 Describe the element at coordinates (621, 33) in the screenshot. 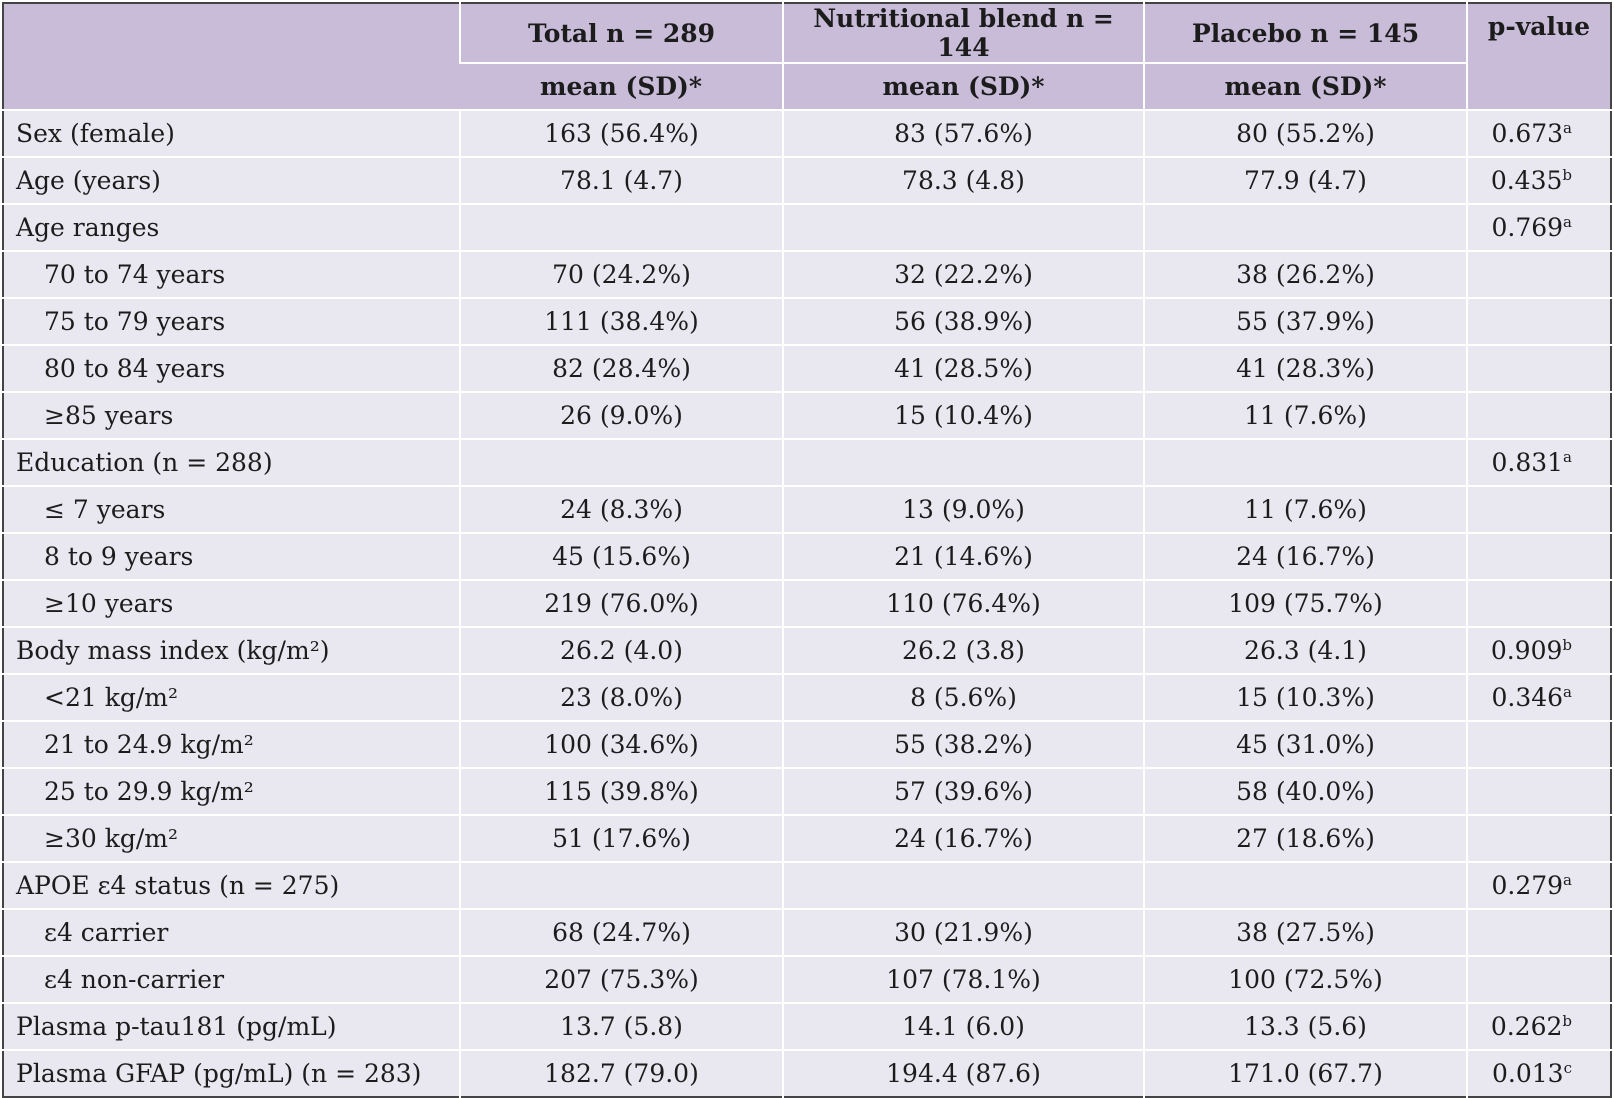

I see `header-total: Total n = 289` at that location.